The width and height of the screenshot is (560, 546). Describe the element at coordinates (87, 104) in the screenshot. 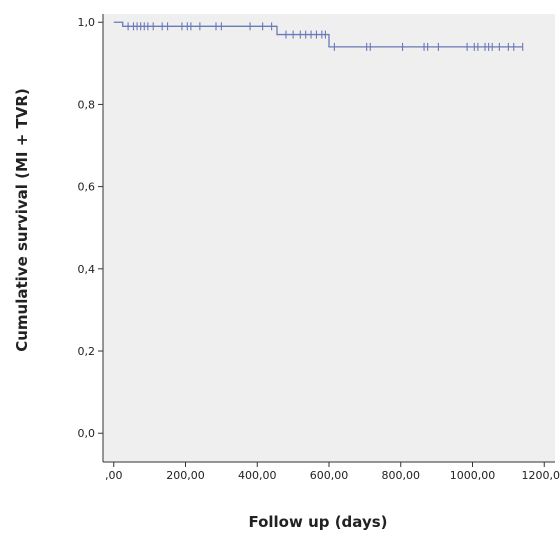

I see `y-tick-label: 0,8` at that location.